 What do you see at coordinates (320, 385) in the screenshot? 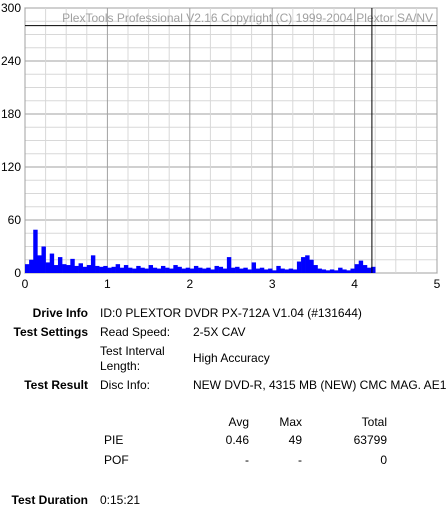
I see `disc-info-value: NEW DVD-R, 4315 MB (NEW) CMC MAG. AE1` at bounding box center [320, 385].